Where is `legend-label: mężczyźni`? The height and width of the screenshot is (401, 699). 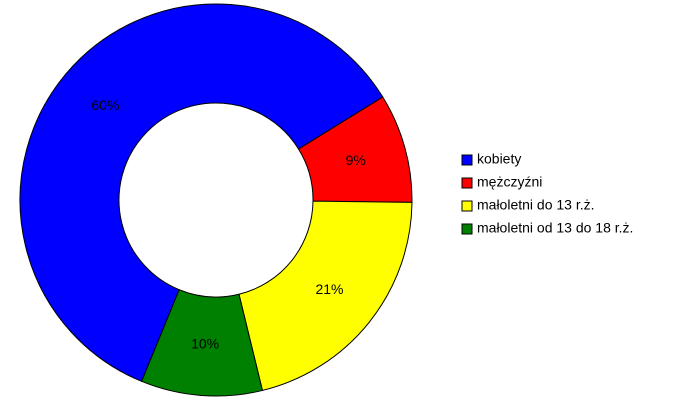
legend-label: mężczyźni is located at coordinates (509, 182).